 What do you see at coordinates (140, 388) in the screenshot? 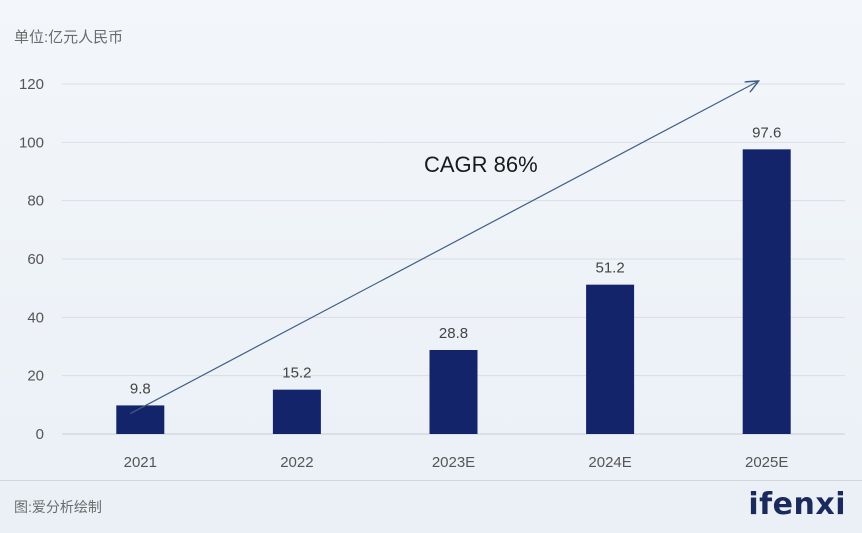
I see `data-label: 9.8` at bounding box center [140, 388].